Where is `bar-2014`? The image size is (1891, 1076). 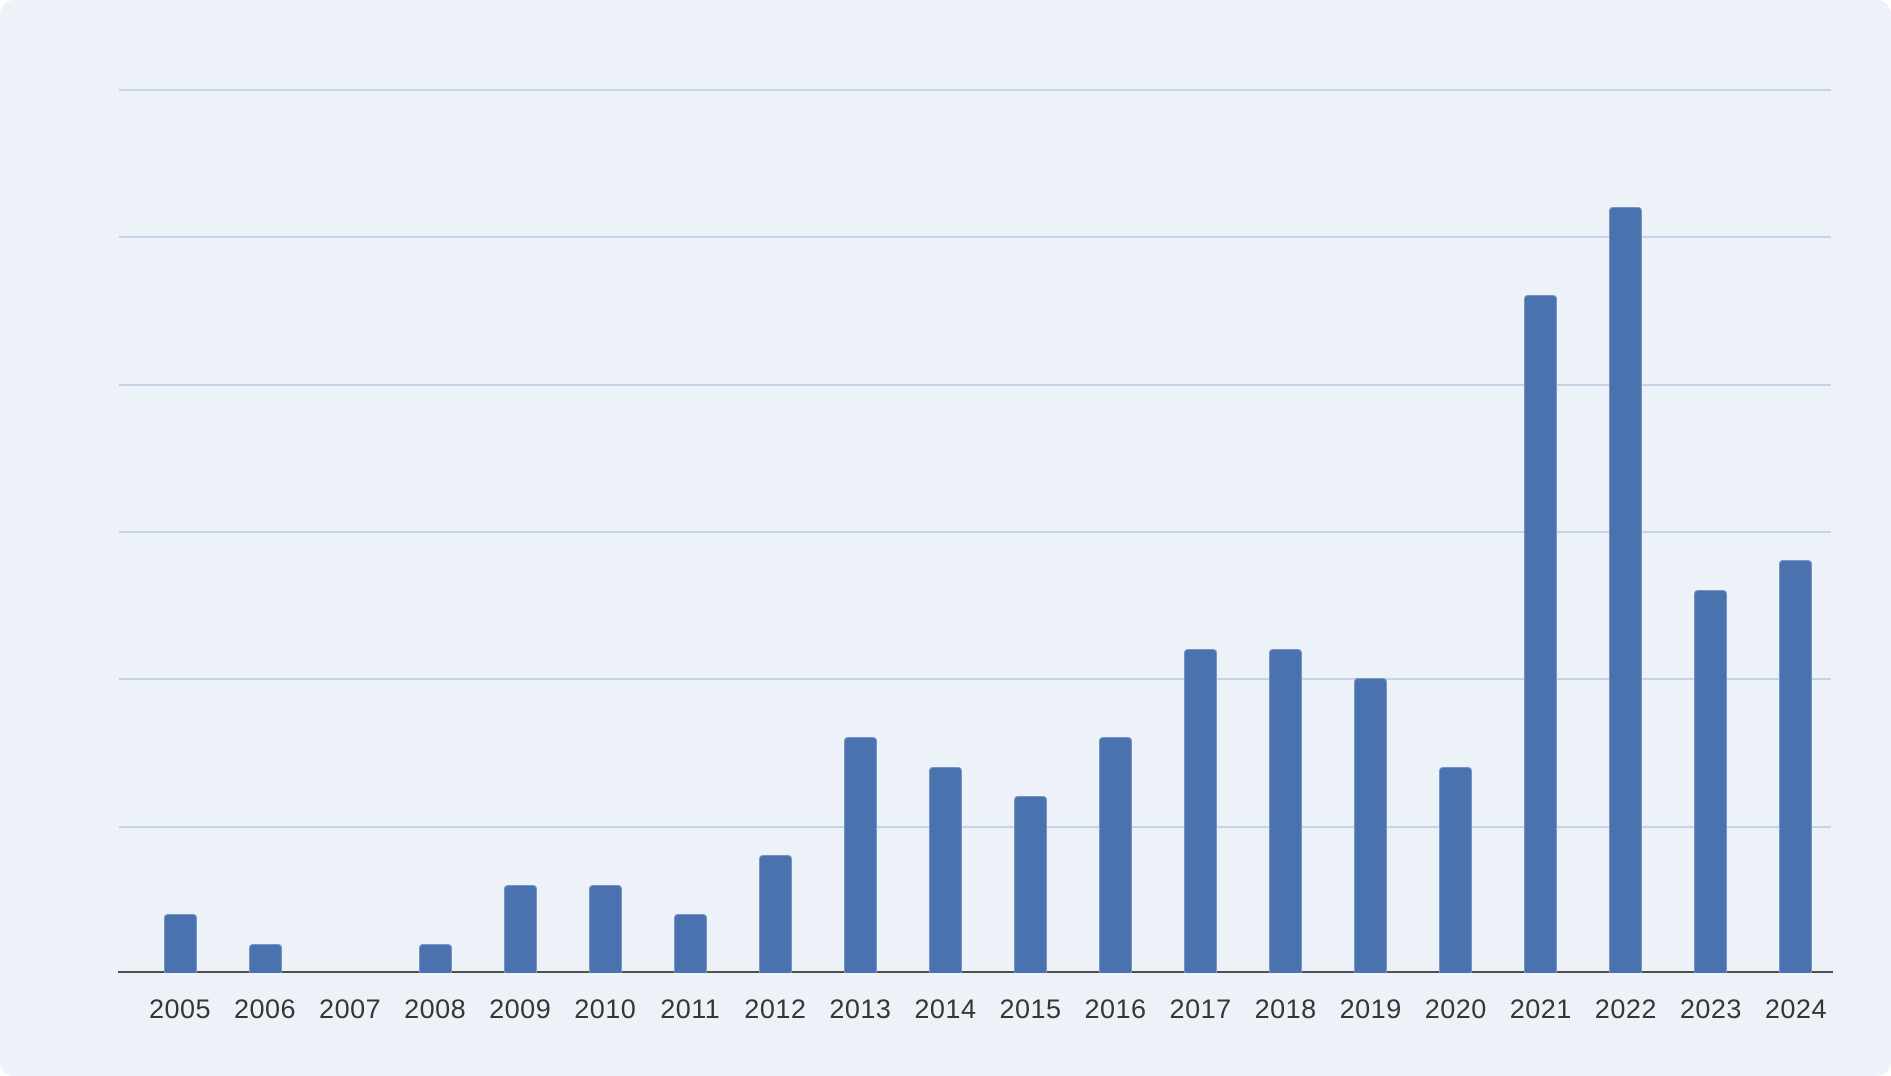 bar-2014 is located at coordinates (945, 869).